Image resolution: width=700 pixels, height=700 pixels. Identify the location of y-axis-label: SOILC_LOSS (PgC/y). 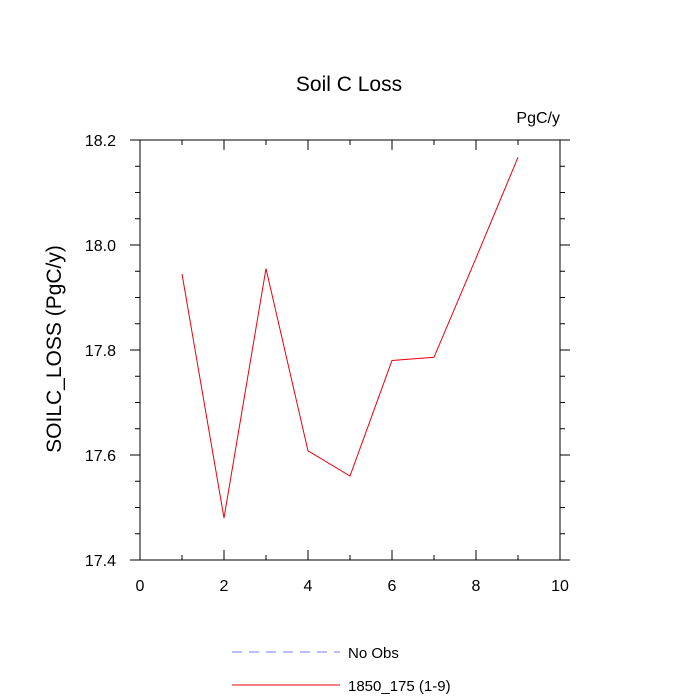
(54, 349).